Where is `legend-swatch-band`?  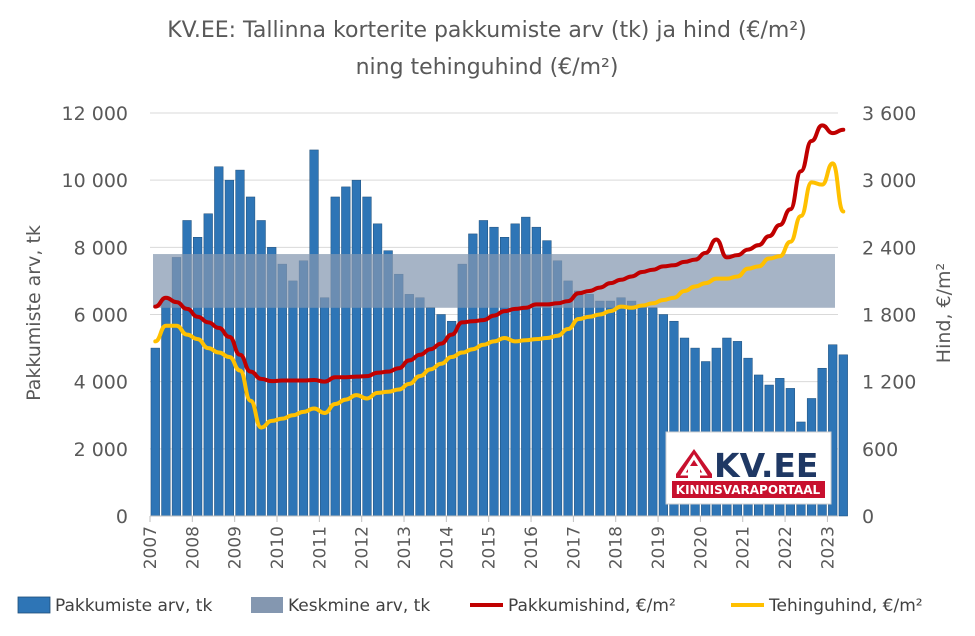
legend-swatch-band is located at coordinates (267, 605).